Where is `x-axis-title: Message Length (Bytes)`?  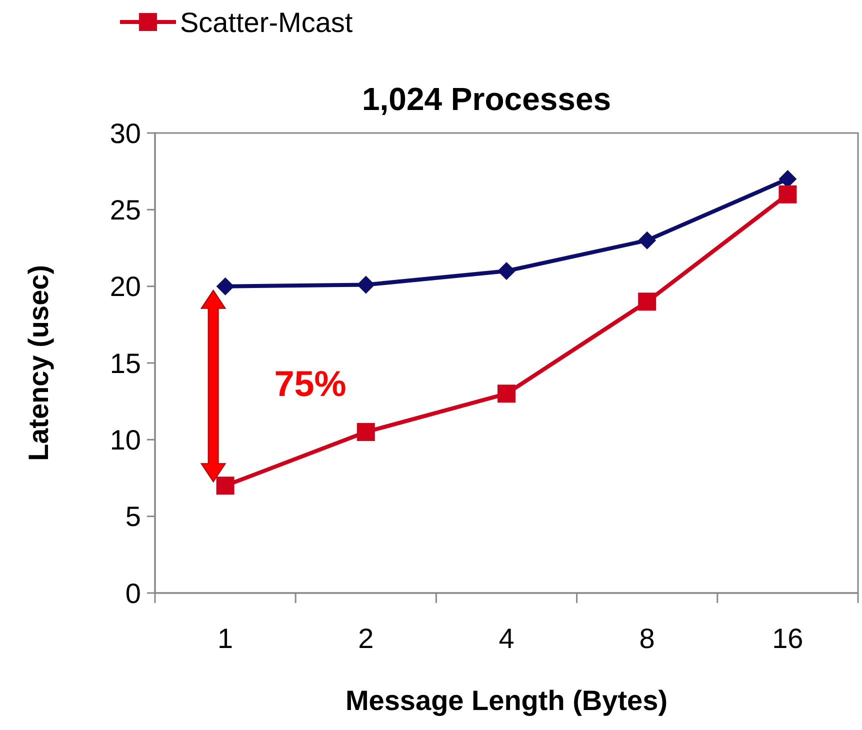
x-axis-title: Message Length (Bytes) is located at coordinates (506, 700).